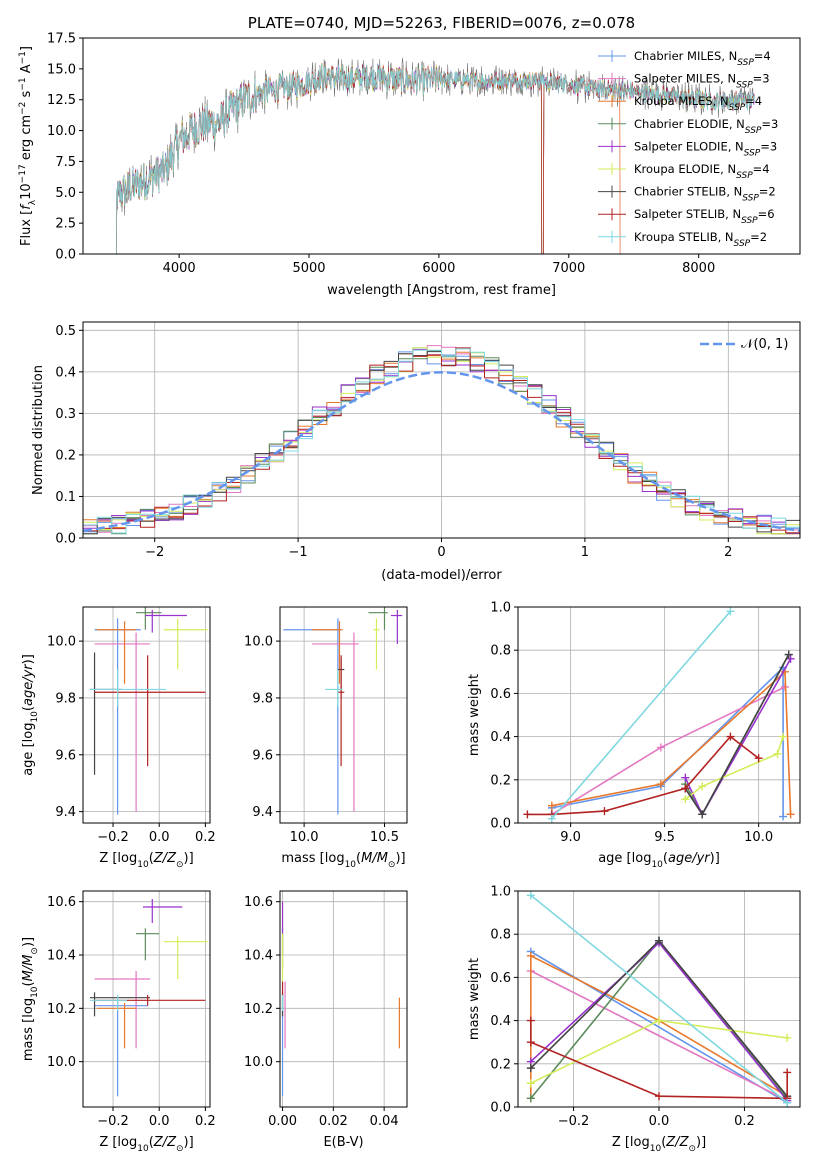 This screenshot has height=1170, width=819. I want to click on errorbar-5-ytick-label: 10.0, so click(61, 1062).